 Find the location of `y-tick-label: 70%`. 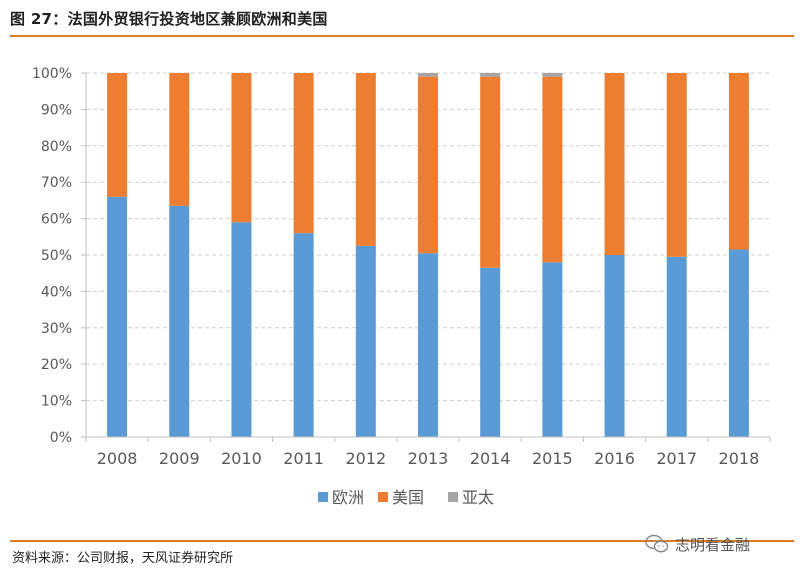

y-tick-label: 70% is located at coordinates (56, 183).